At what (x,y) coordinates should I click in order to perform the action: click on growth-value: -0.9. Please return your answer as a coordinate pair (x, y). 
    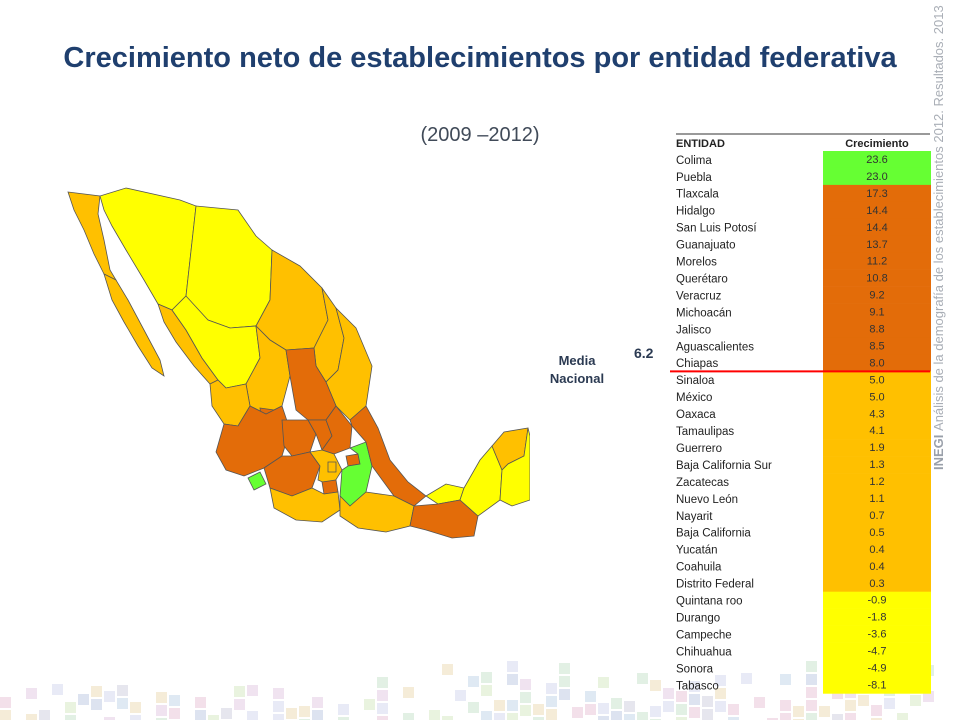
    Looking at the image, I should click on (877, 601).